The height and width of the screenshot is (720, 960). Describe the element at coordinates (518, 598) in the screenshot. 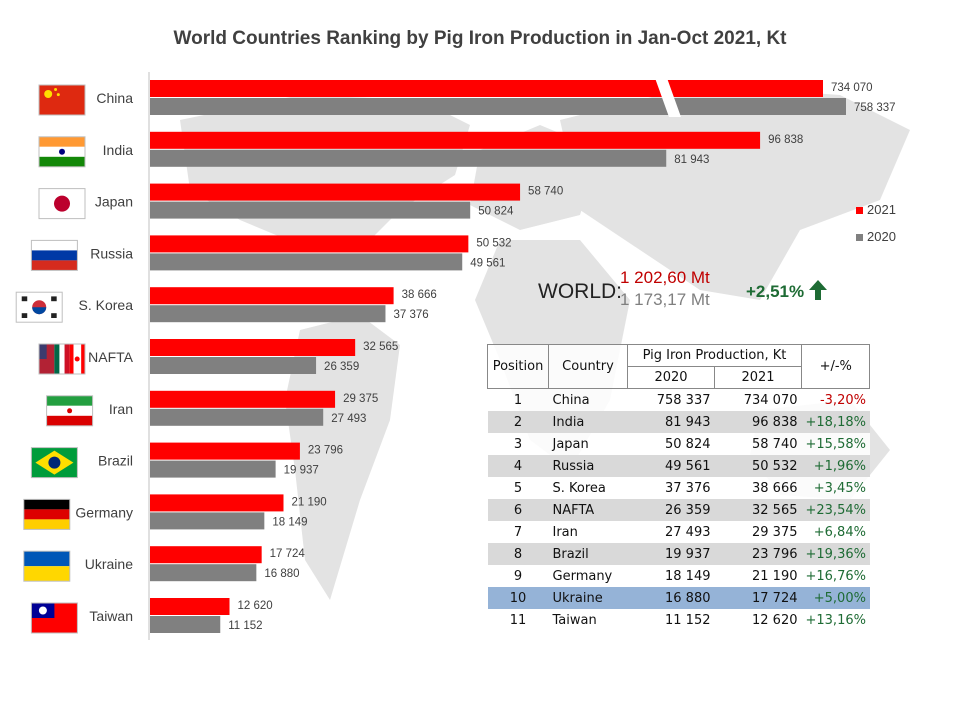

I see `cell-position: 10` at that location.